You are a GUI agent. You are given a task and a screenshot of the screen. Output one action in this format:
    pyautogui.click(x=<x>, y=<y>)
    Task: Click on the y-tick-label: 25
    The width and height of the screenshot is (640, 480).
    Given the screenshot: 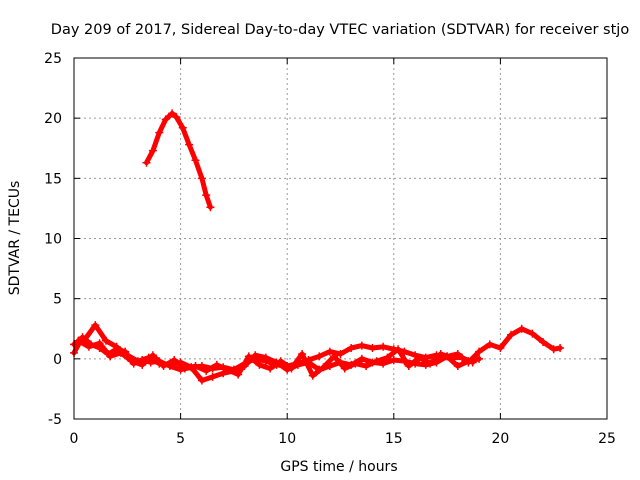 What is the action you would take?
    pyautogui.click(x=53, y=59)
    